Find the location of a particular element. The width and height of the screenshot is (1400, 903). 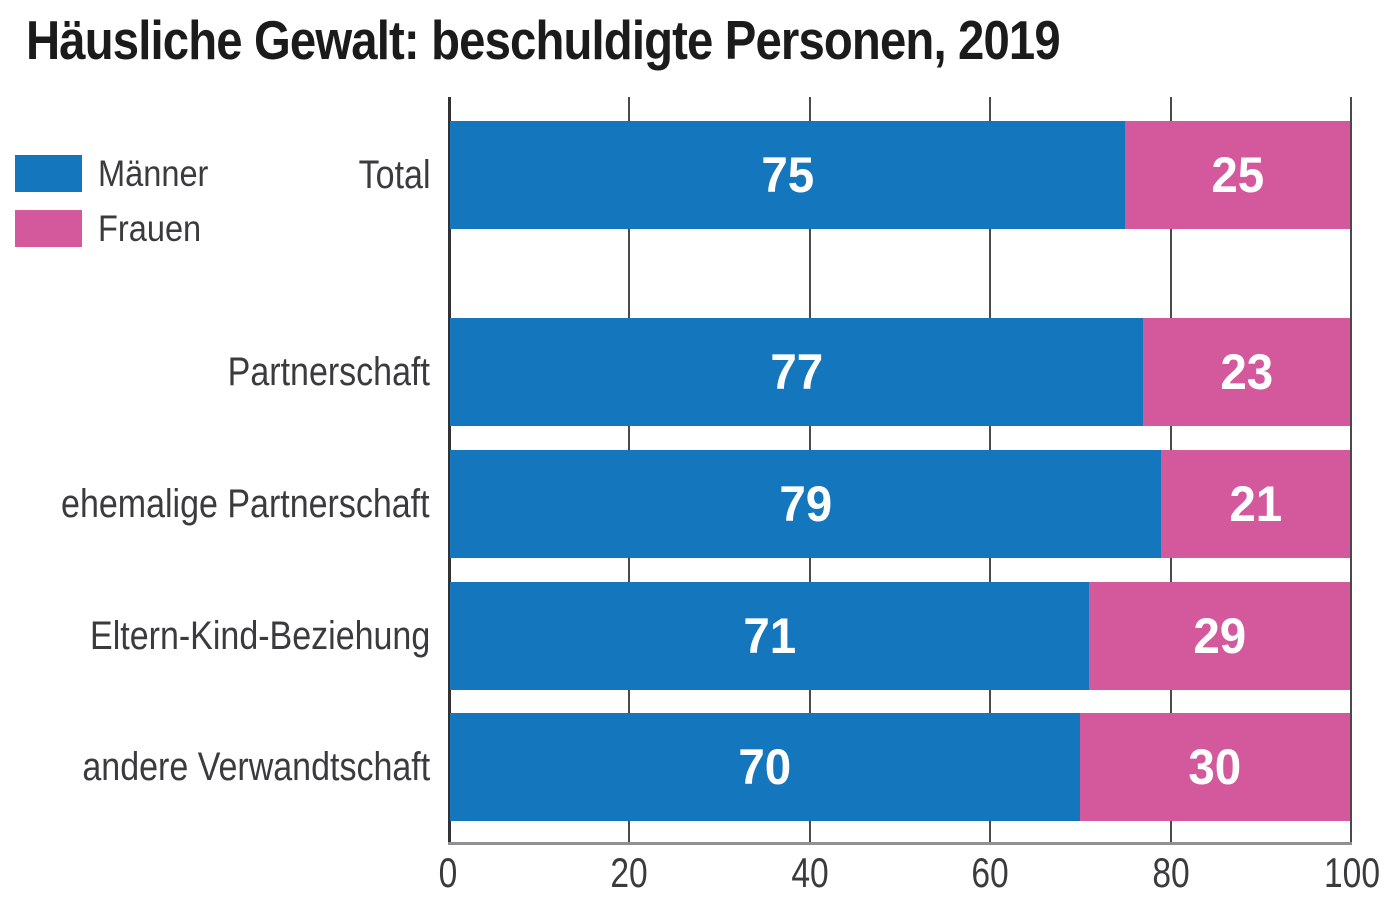

legend-swatch-maenner-icon is located at coordinates (48, 173).